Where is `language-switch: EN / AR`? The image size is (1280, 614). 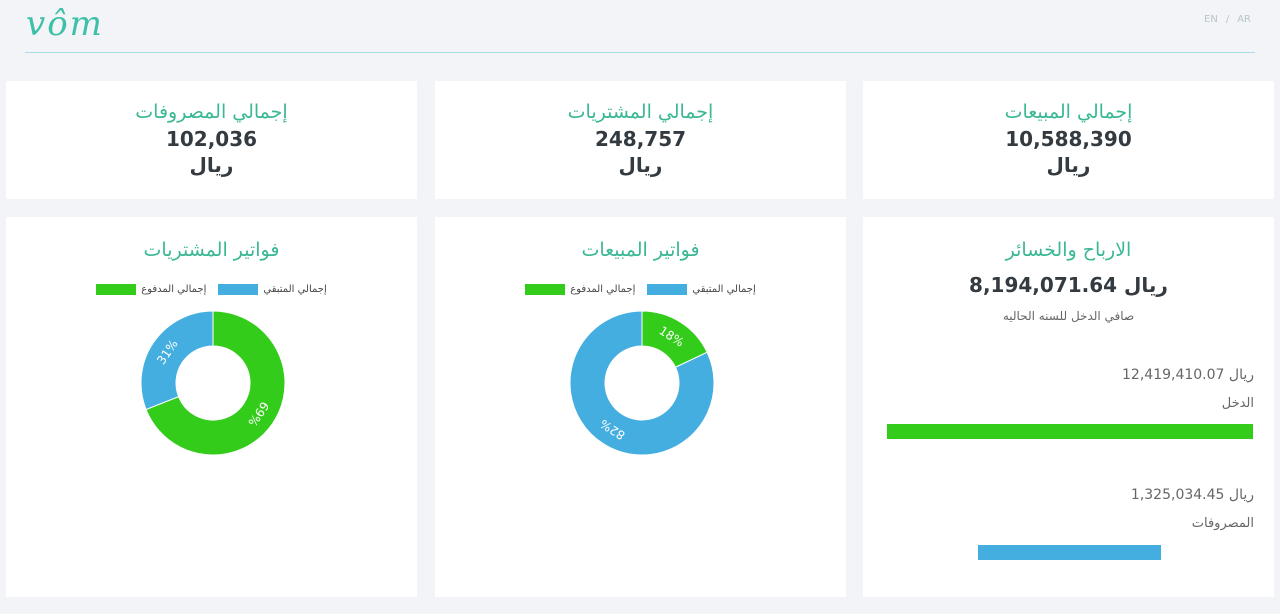
language-switch: EN / AR is located at coordinates (1227, 19).